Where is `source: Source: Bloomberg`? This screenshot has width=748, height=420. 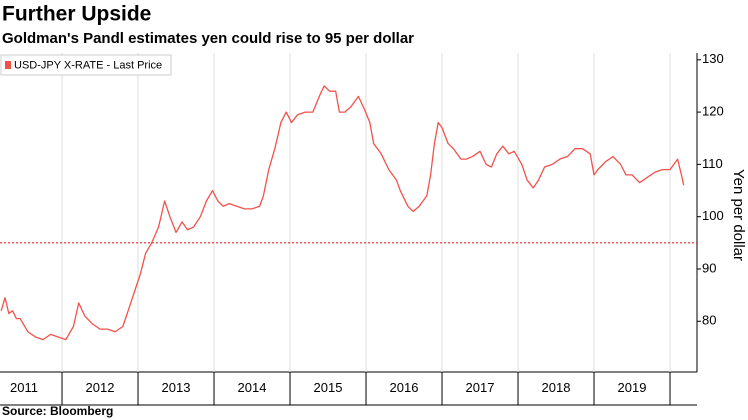 source: Source: Bloomberg is located at coordinates (57, 411).